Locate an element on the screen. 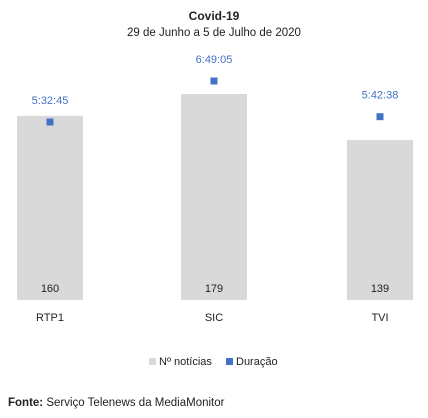 The image size is (428, 418). source-label: Fonte: is located at coordinates (26, 403).